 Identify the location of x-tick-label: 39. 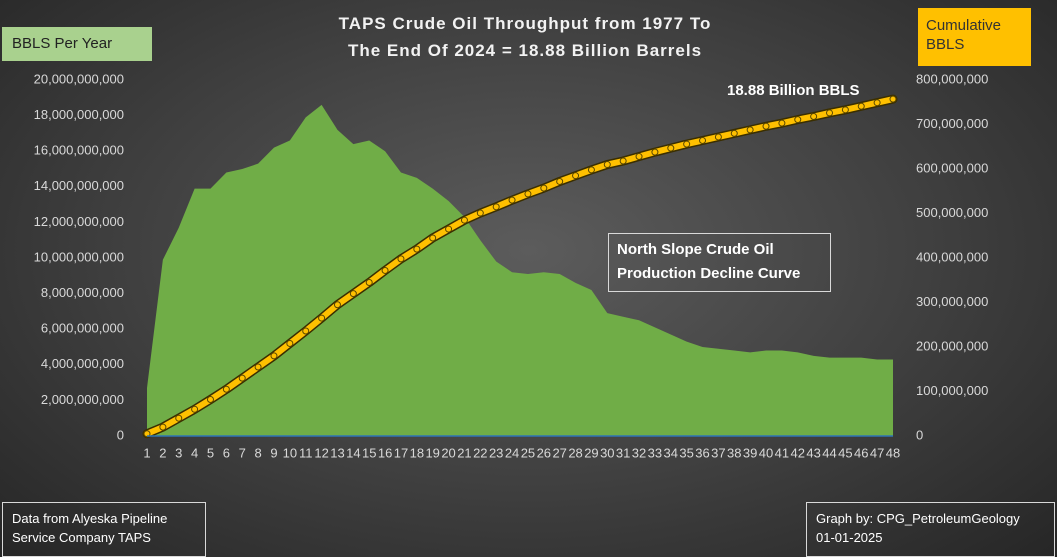
(750, 452).